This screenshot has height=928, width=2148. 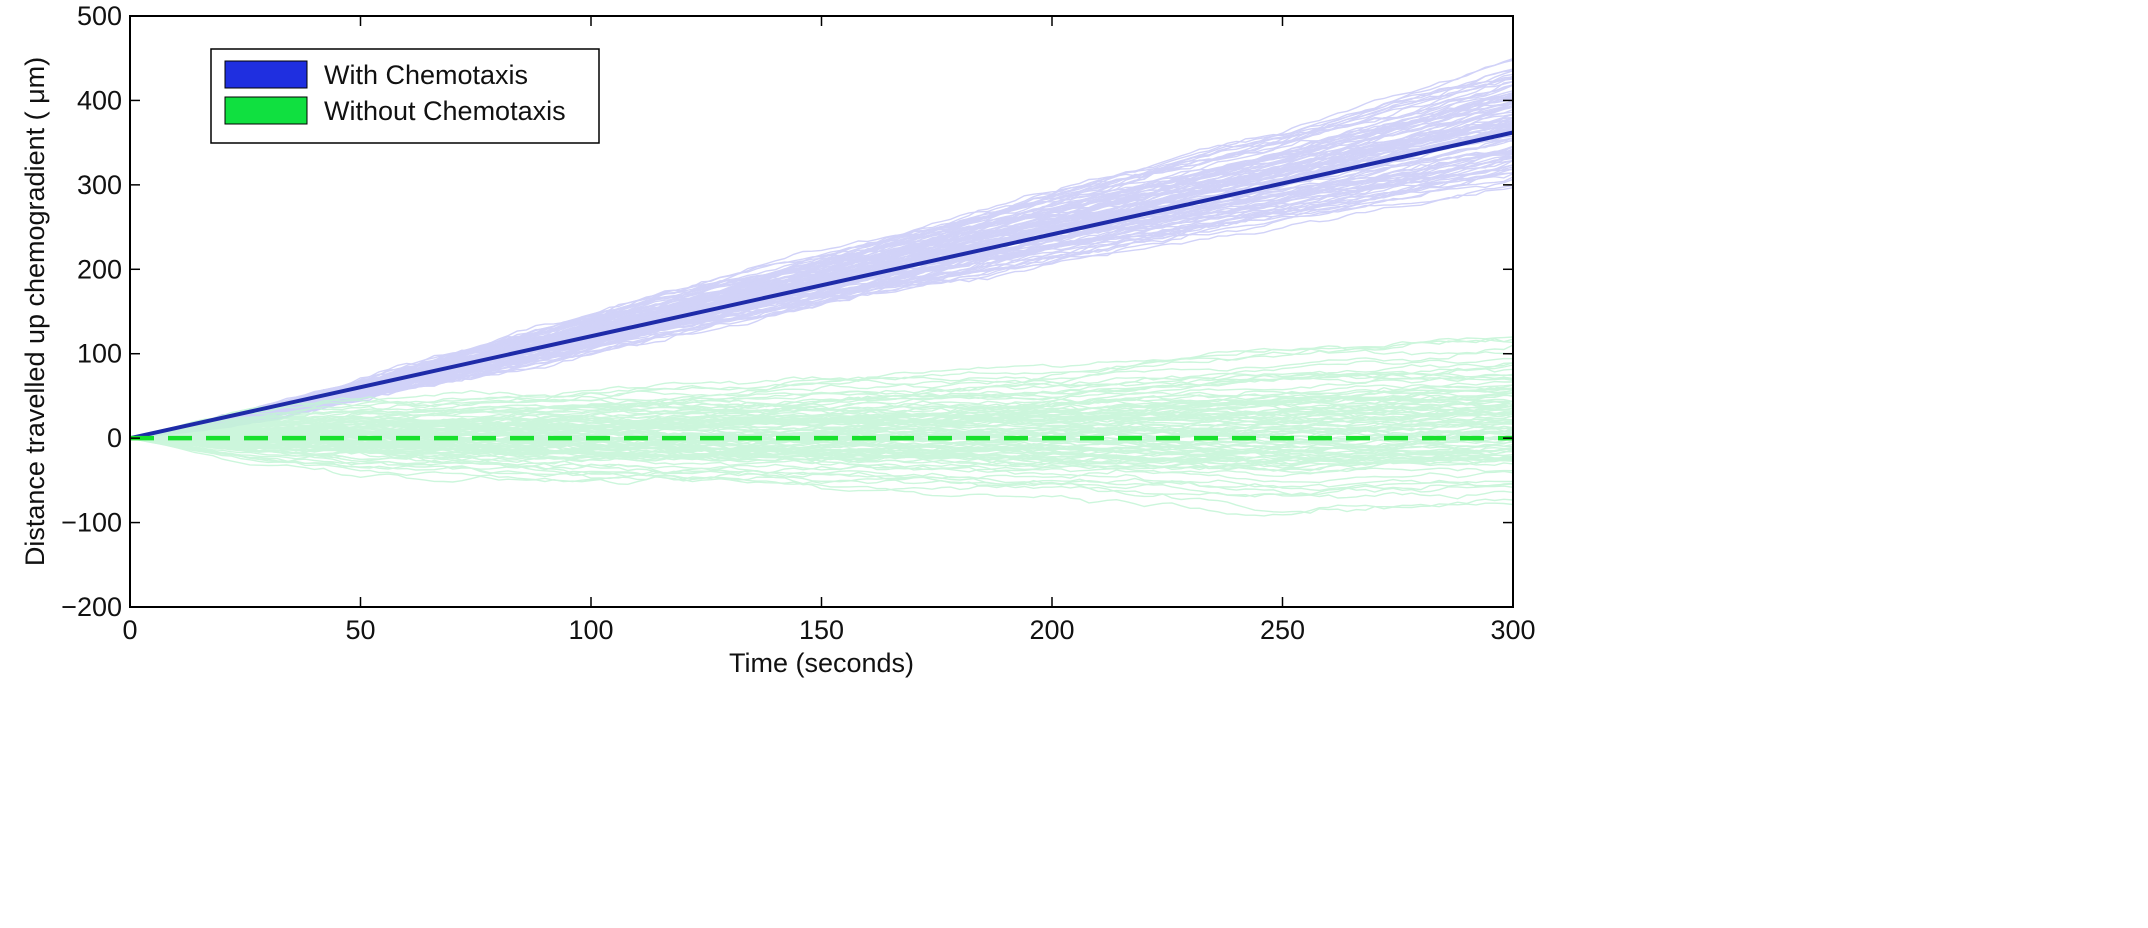 What do you see at coordinates (426, 75) in the screenshot?
I see `legend-label-with-chemotaxis: With Chemotaxis` at bounding box center [426, 75].